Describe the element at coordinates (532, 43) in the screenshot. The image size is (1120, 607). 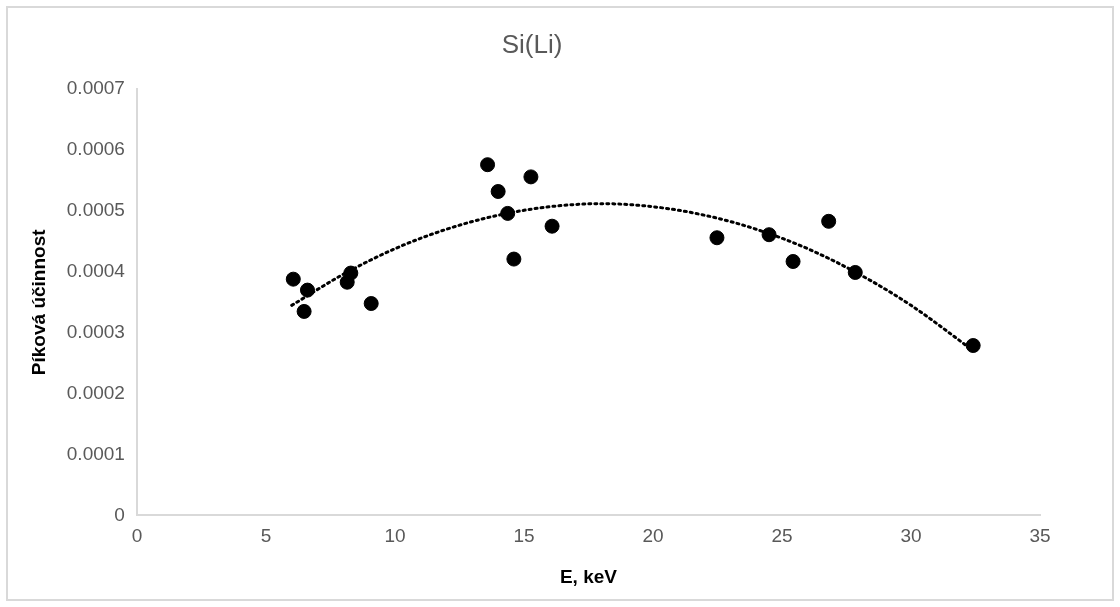
I see `chart-title: Si(Li)` at that location.